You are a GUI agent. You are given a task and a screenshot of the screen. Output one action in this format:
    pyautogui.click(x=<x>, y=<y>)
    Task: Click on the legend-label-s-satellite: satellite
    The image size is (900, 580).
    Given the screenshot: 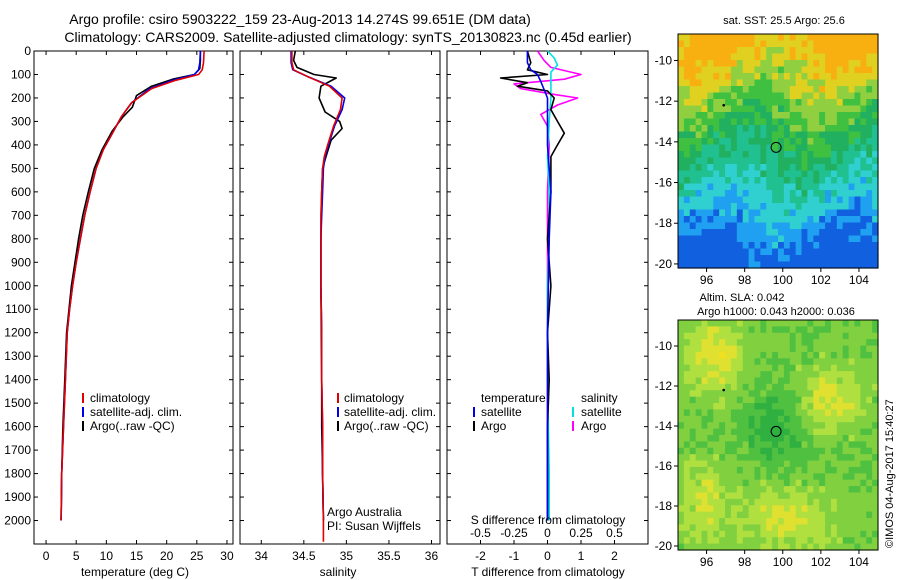 What is the action you would take?
    pyautogui.click(x=601, y=412)
    